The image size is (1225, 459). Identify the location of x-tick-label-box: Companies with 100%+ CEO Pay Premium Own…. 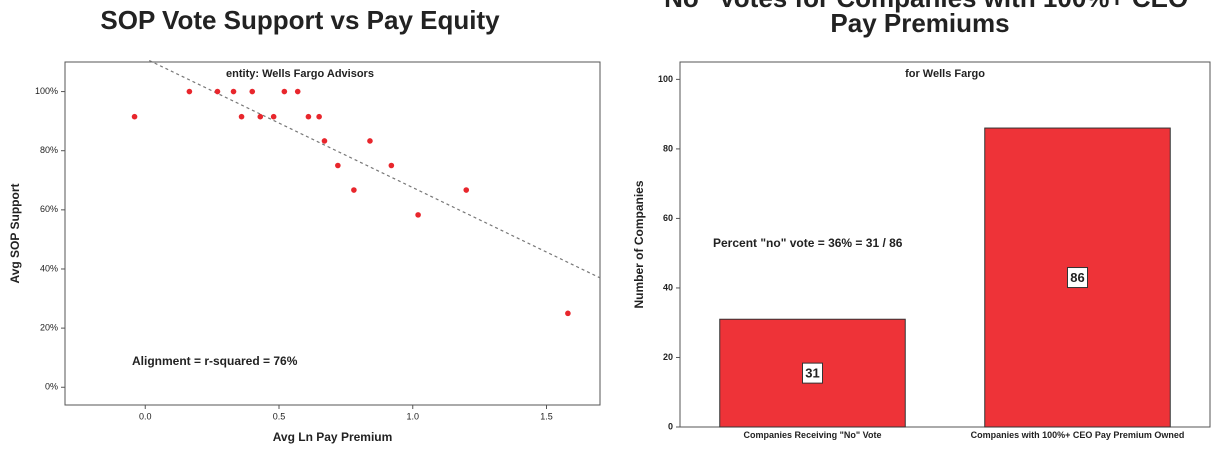
(1077, 435).